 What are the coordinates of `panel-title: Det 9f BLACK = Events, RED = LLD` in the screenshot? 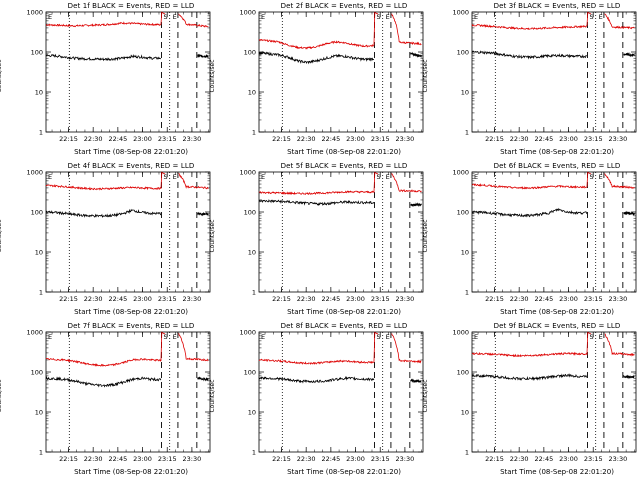 It's located at (557, 326).